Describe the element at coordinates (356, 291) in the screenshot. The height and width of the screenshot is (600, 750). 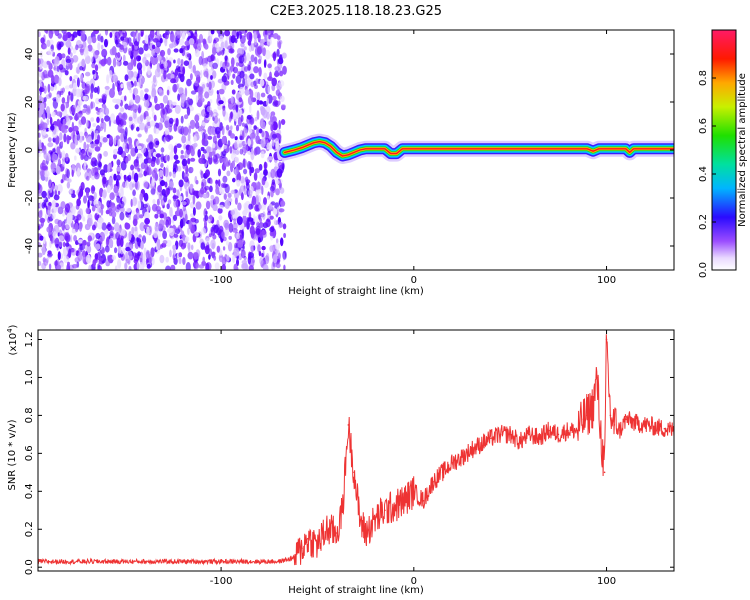
I see `spectrogram-x-axis-label: Height of straight line (km)` at that location.